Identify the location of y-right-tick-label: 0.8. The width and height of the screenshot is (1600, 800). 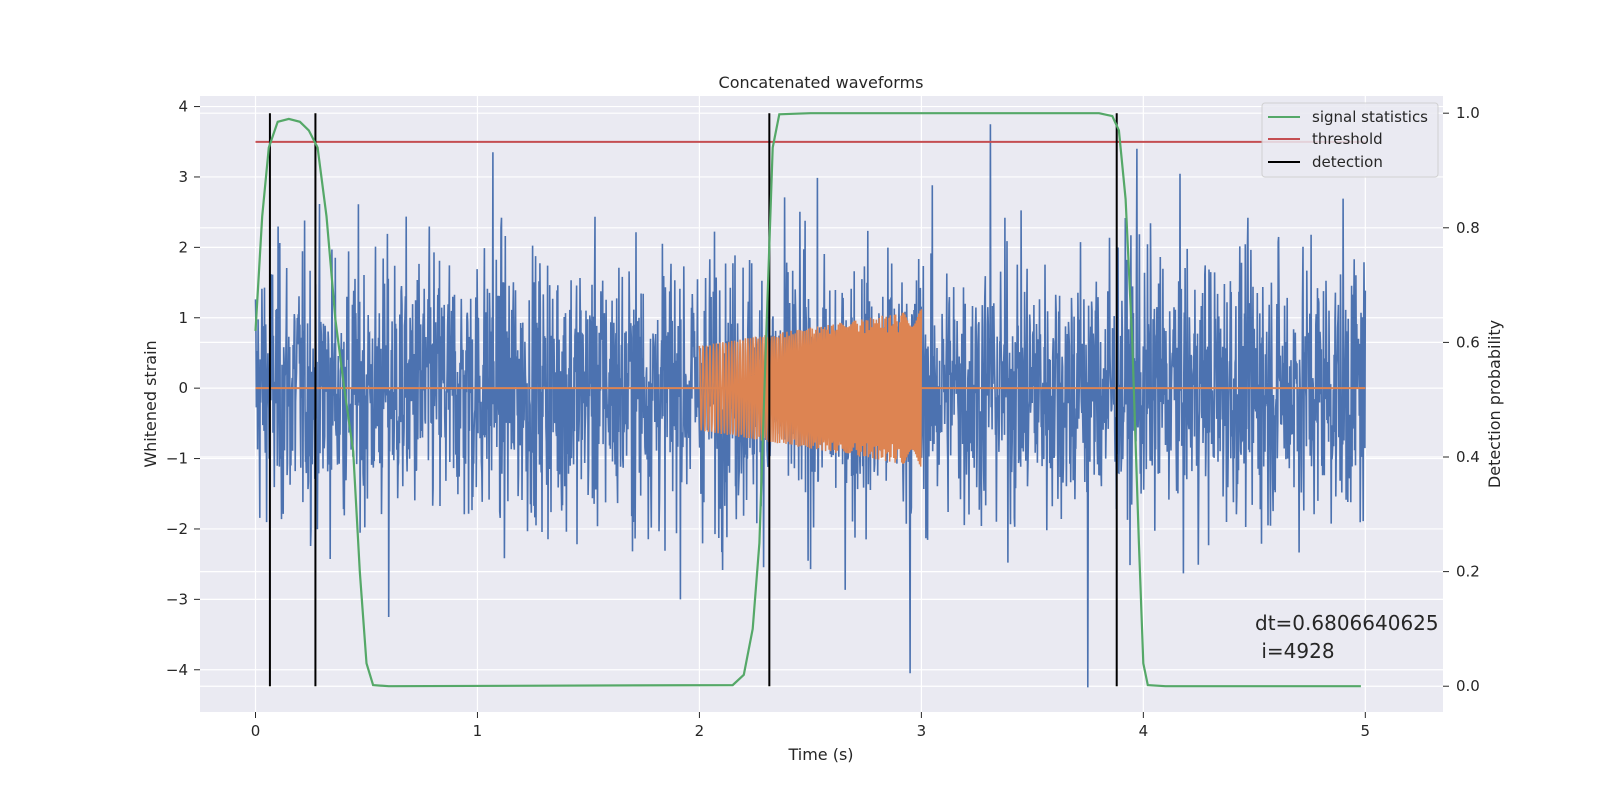
(1468, 228).